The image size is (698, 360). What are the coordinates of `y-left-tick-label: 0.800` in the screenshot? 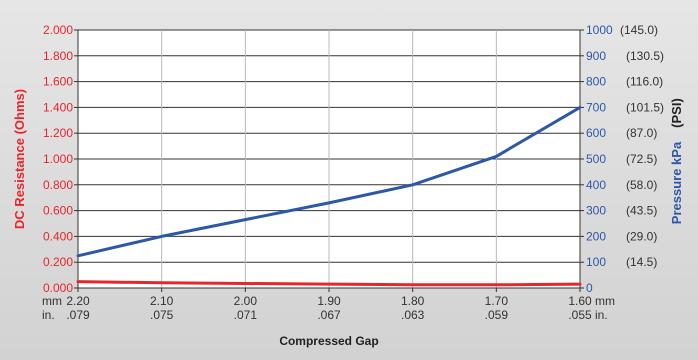 It's located at (58, 185).